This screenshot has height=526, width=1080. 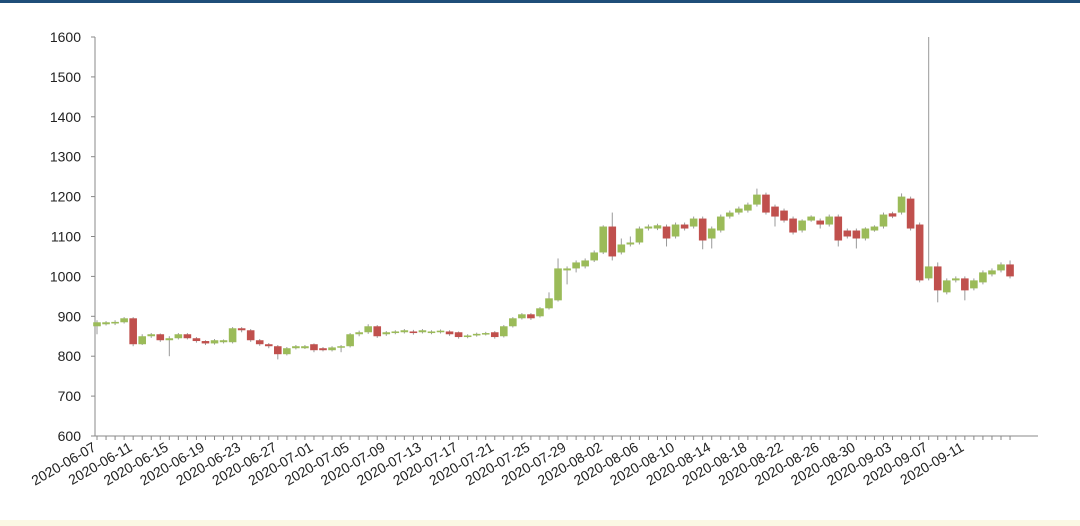 What do you see at coordinates (540, 1) in the screenshot?
I see `top-border` at bounding box center [540, 1].